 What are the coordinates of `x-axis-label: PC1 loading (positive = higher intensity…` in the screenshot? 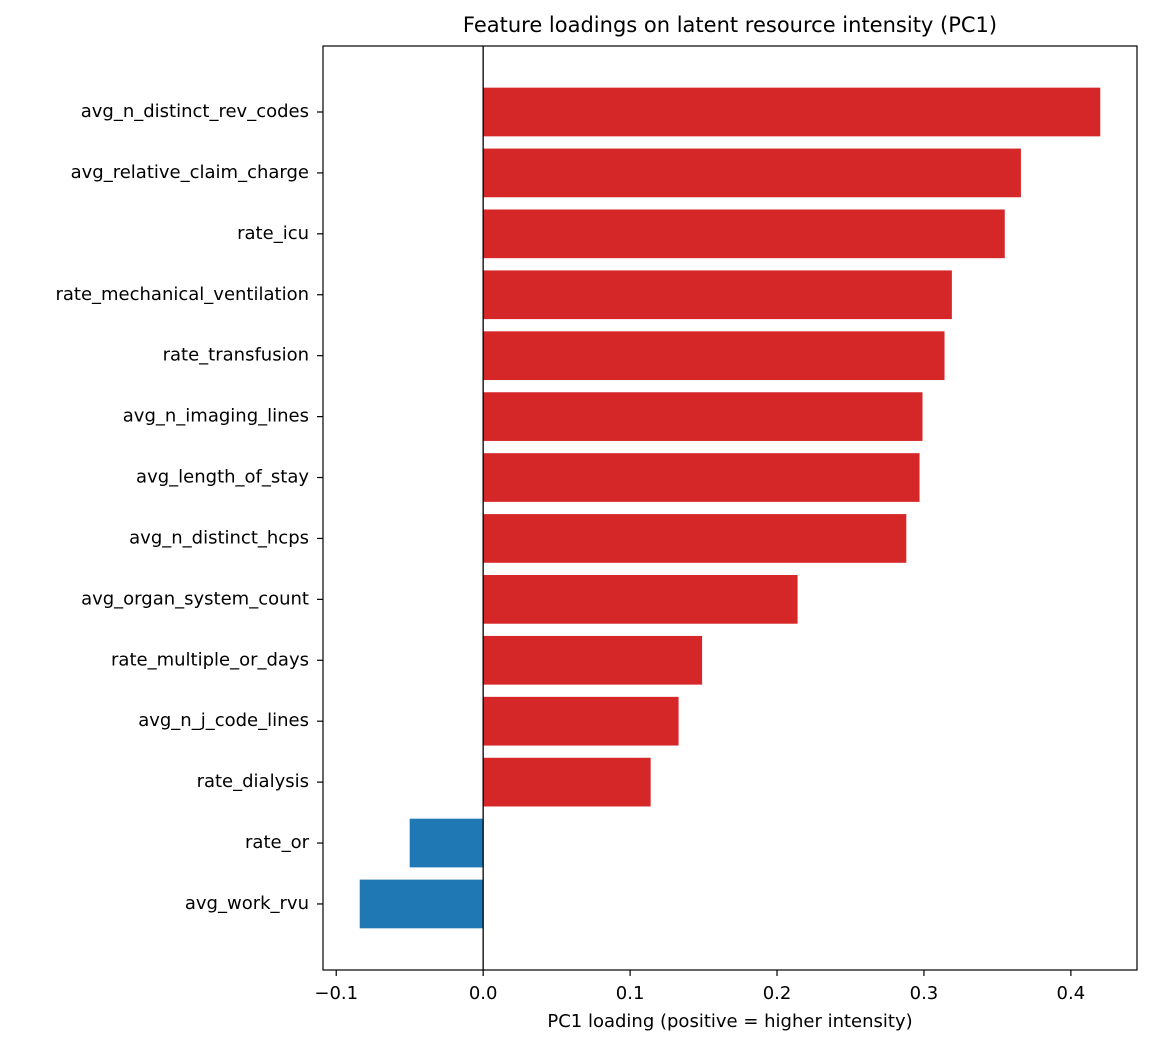 It's located at (729, 1021).